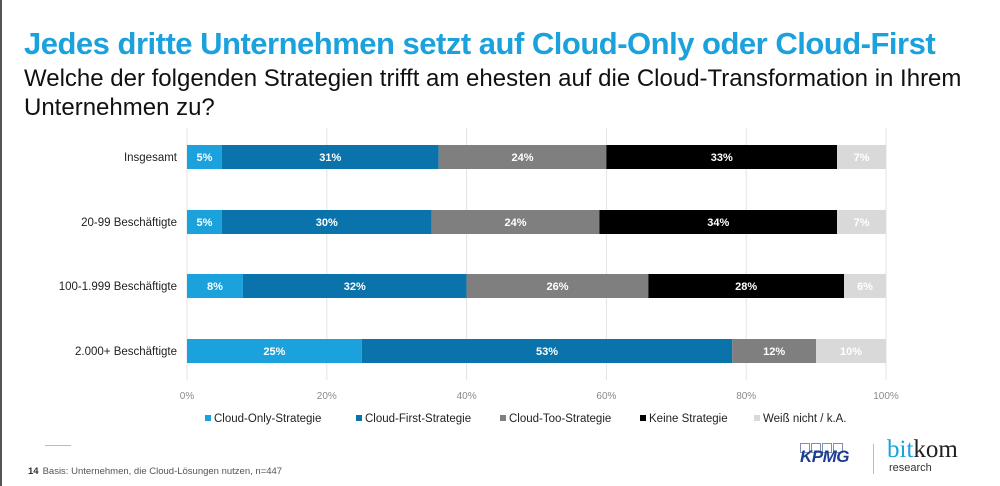 The height and width of the screenshot is (486, 1000). Describe the element at coordinates (824, 448) in the screenshot. I see `kpmg-logo-boxes` at that location.